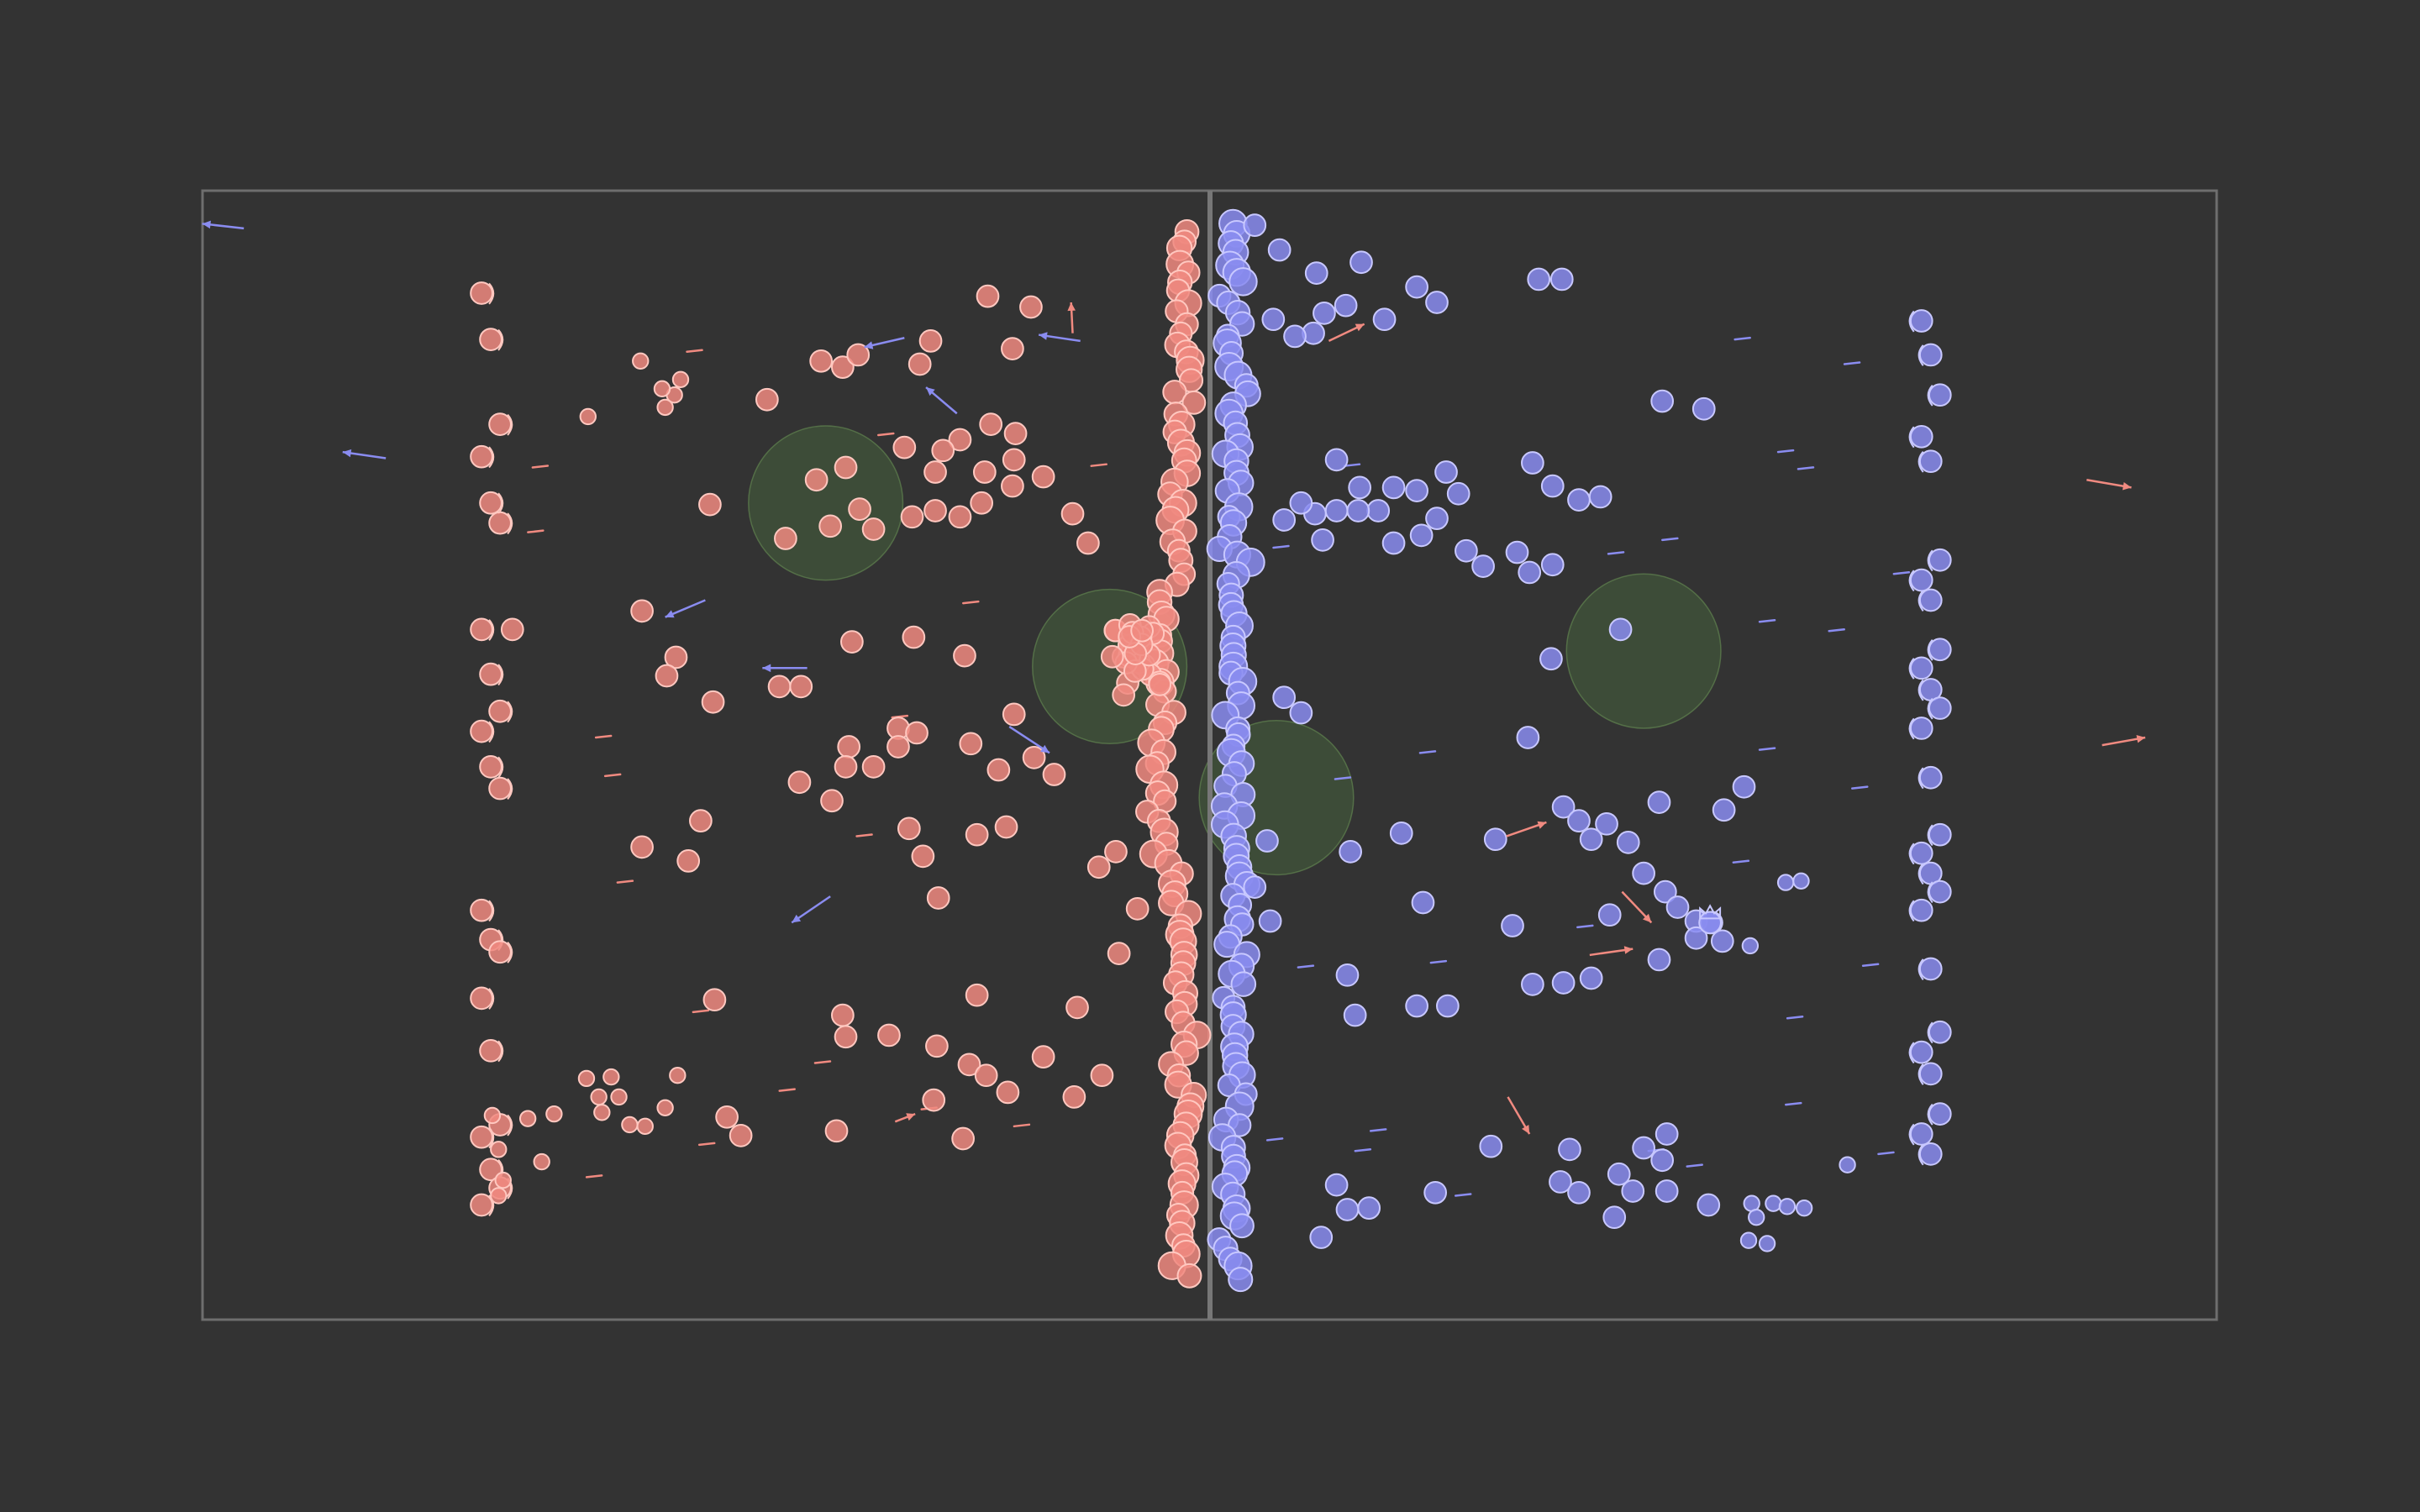 This screenshot has height=1512, width=2420. I want to click on crown-icon, so click(1710, 912).